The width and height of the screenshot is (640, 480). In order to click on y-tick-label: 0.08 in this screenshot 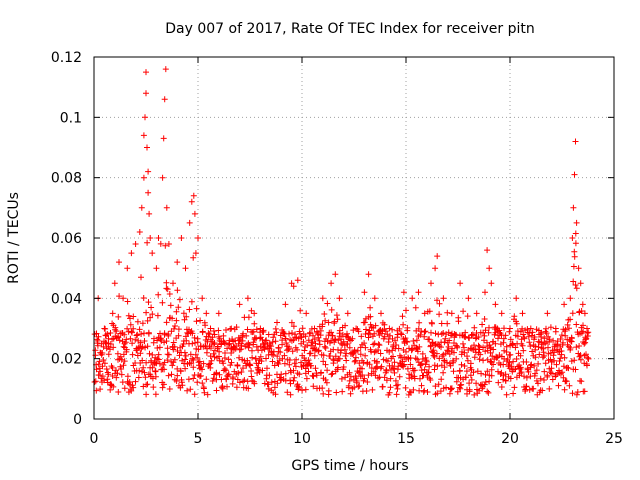, I will do `click(66, 179)`.